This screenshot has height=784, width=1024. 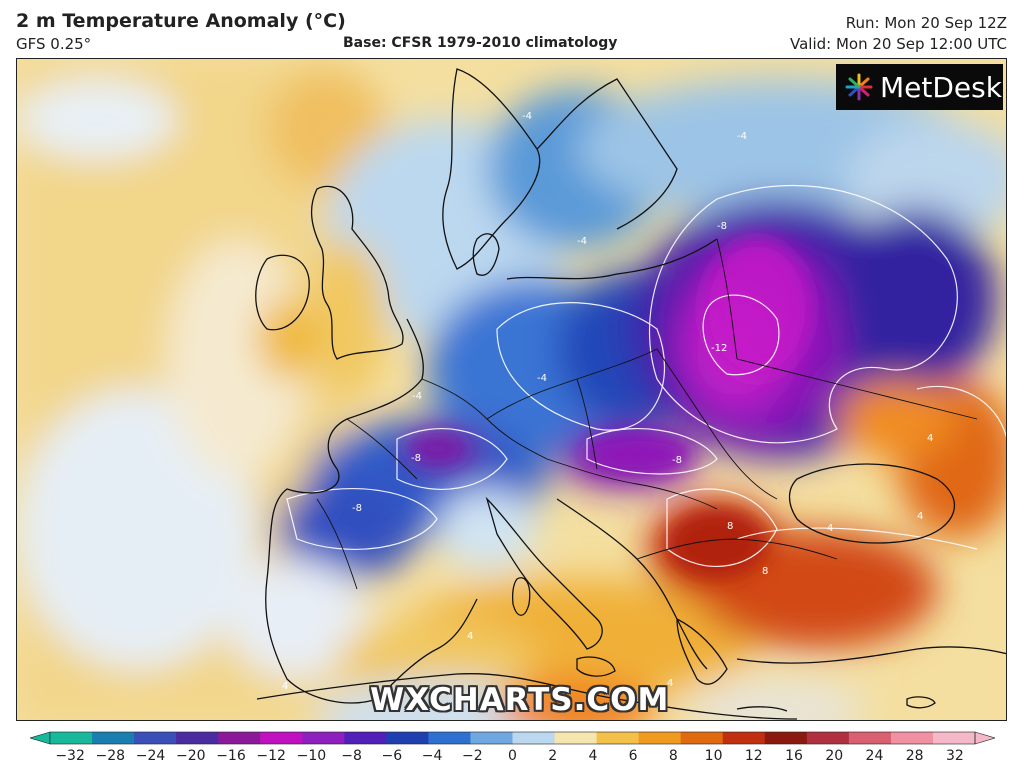 I want to click on colorbar-tick-label: 32, so click(x=954, y=756).